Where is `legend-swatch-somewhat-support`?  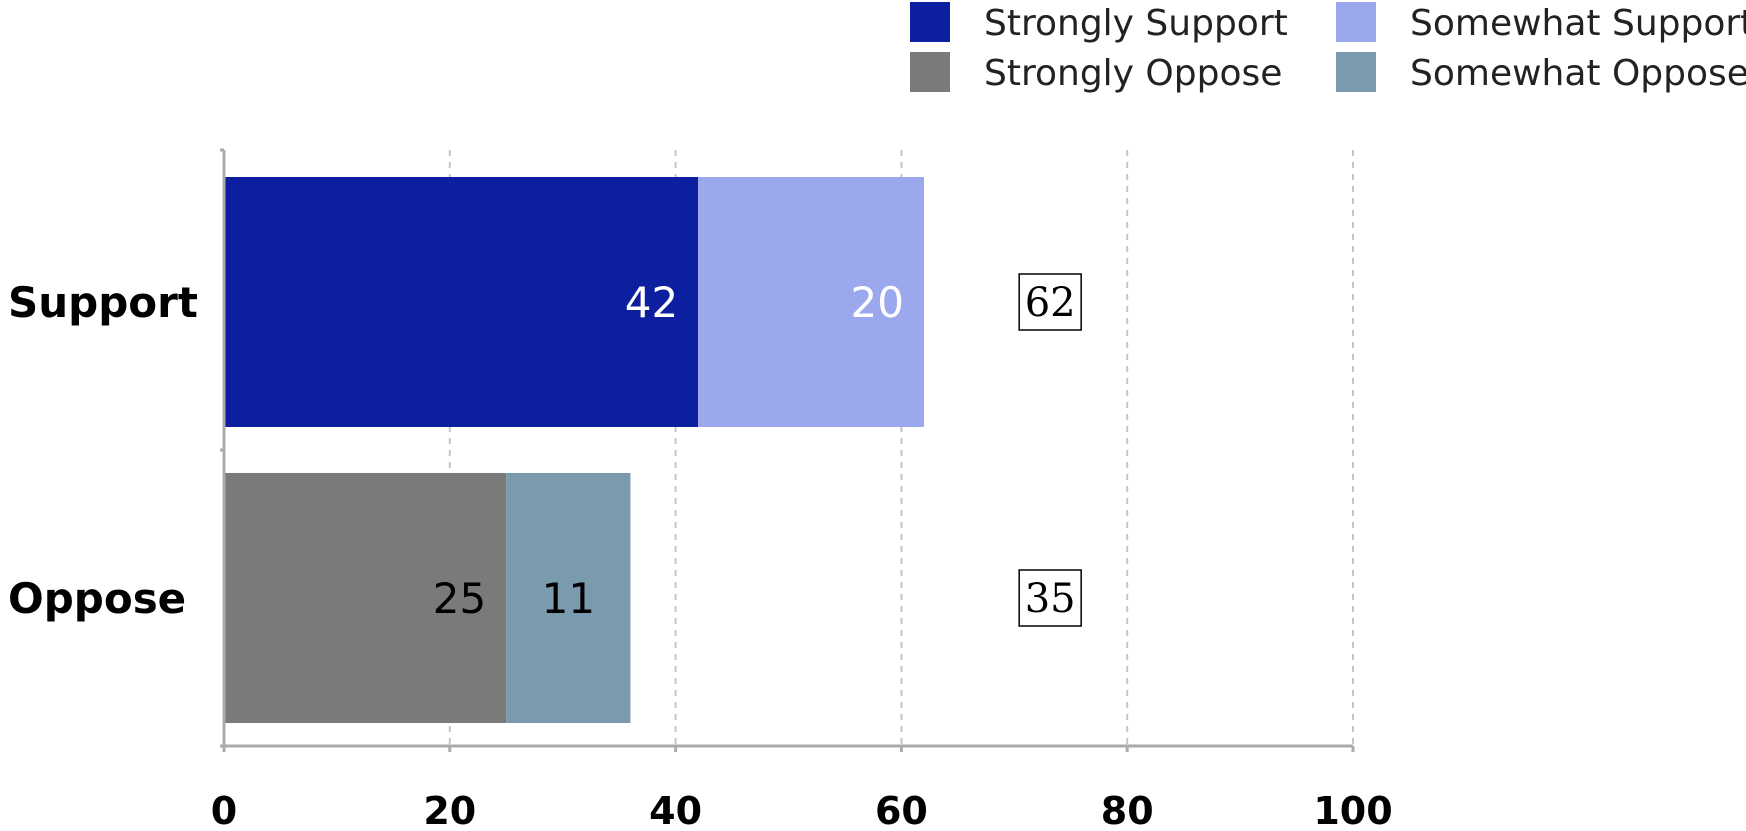
legend-swatch-somewhat-support is located at coordinates (1356, 22).